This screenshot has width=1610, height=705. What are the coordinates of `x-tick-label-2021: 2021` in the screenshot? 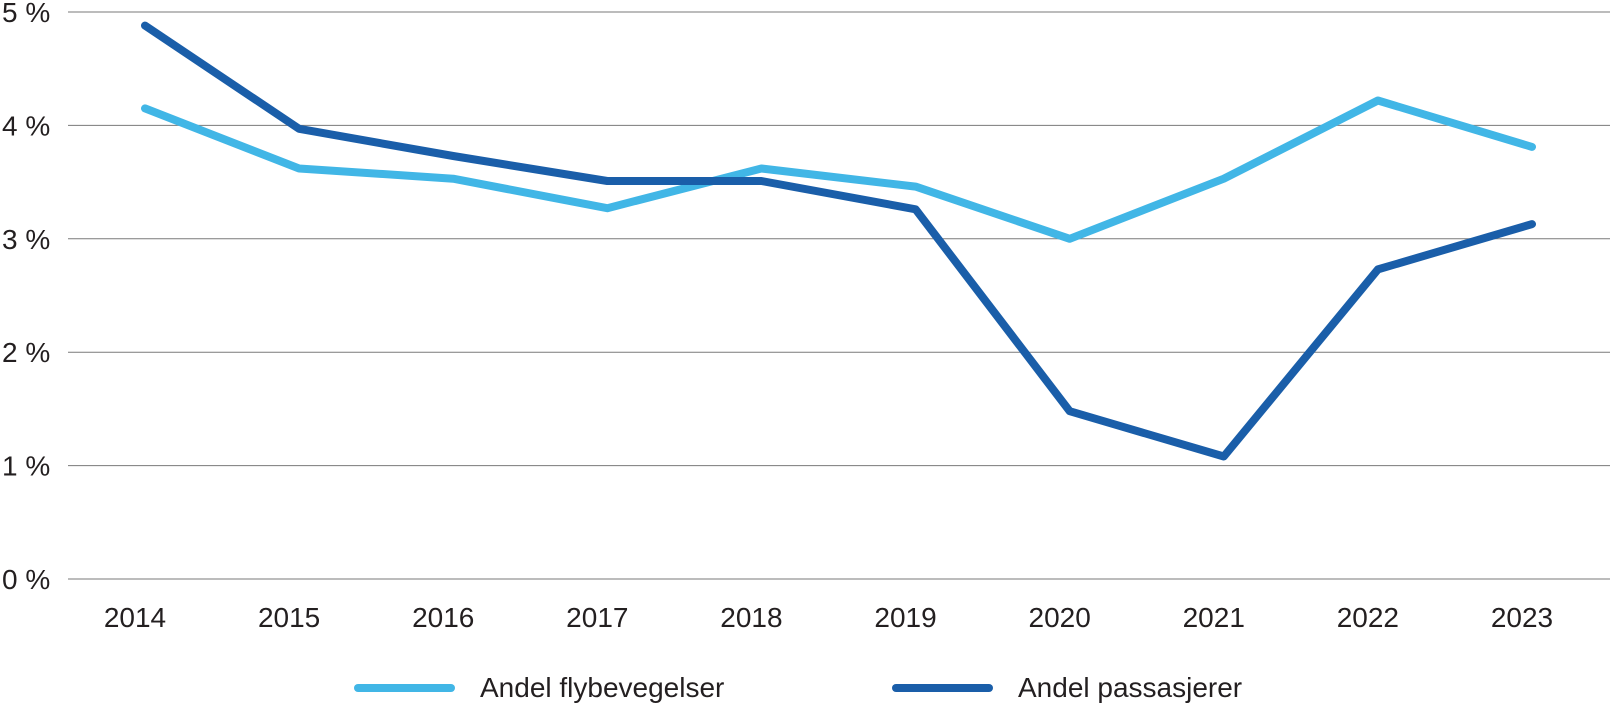 It's located at (1214, 617).